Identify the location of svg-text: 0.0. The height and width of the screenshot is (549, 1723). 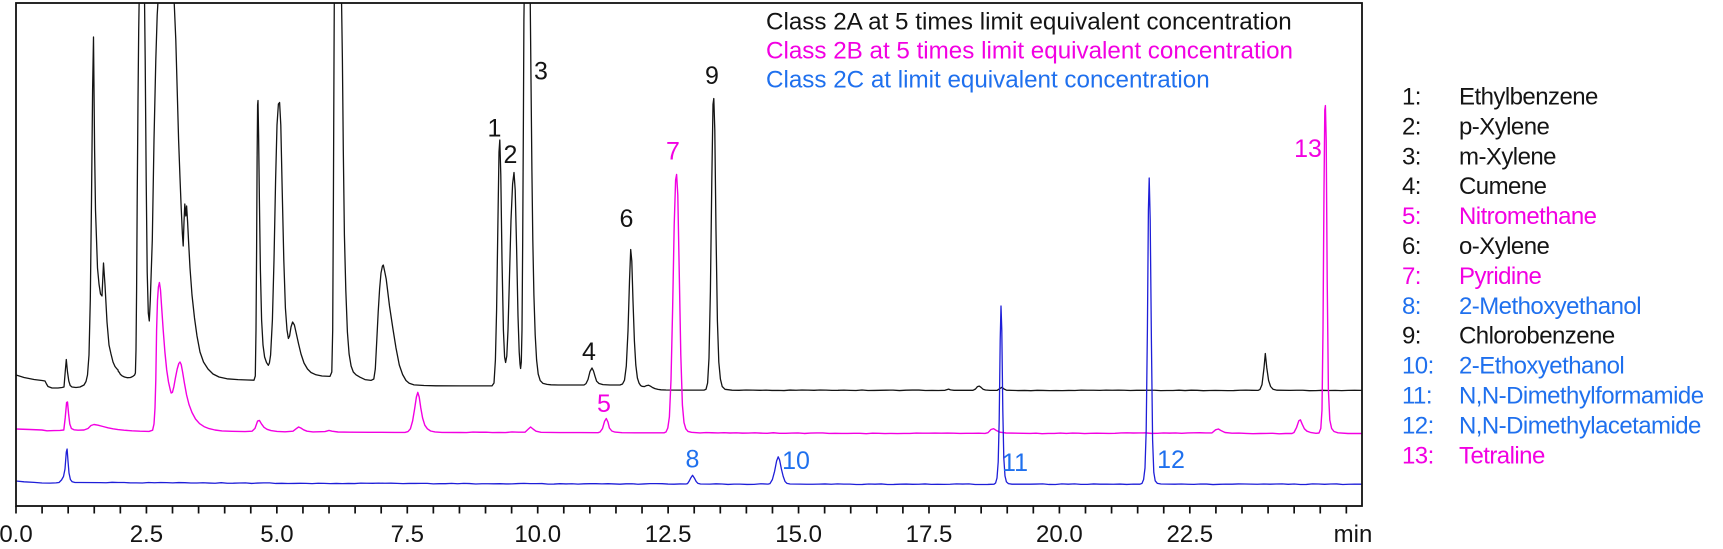
(16, 534).